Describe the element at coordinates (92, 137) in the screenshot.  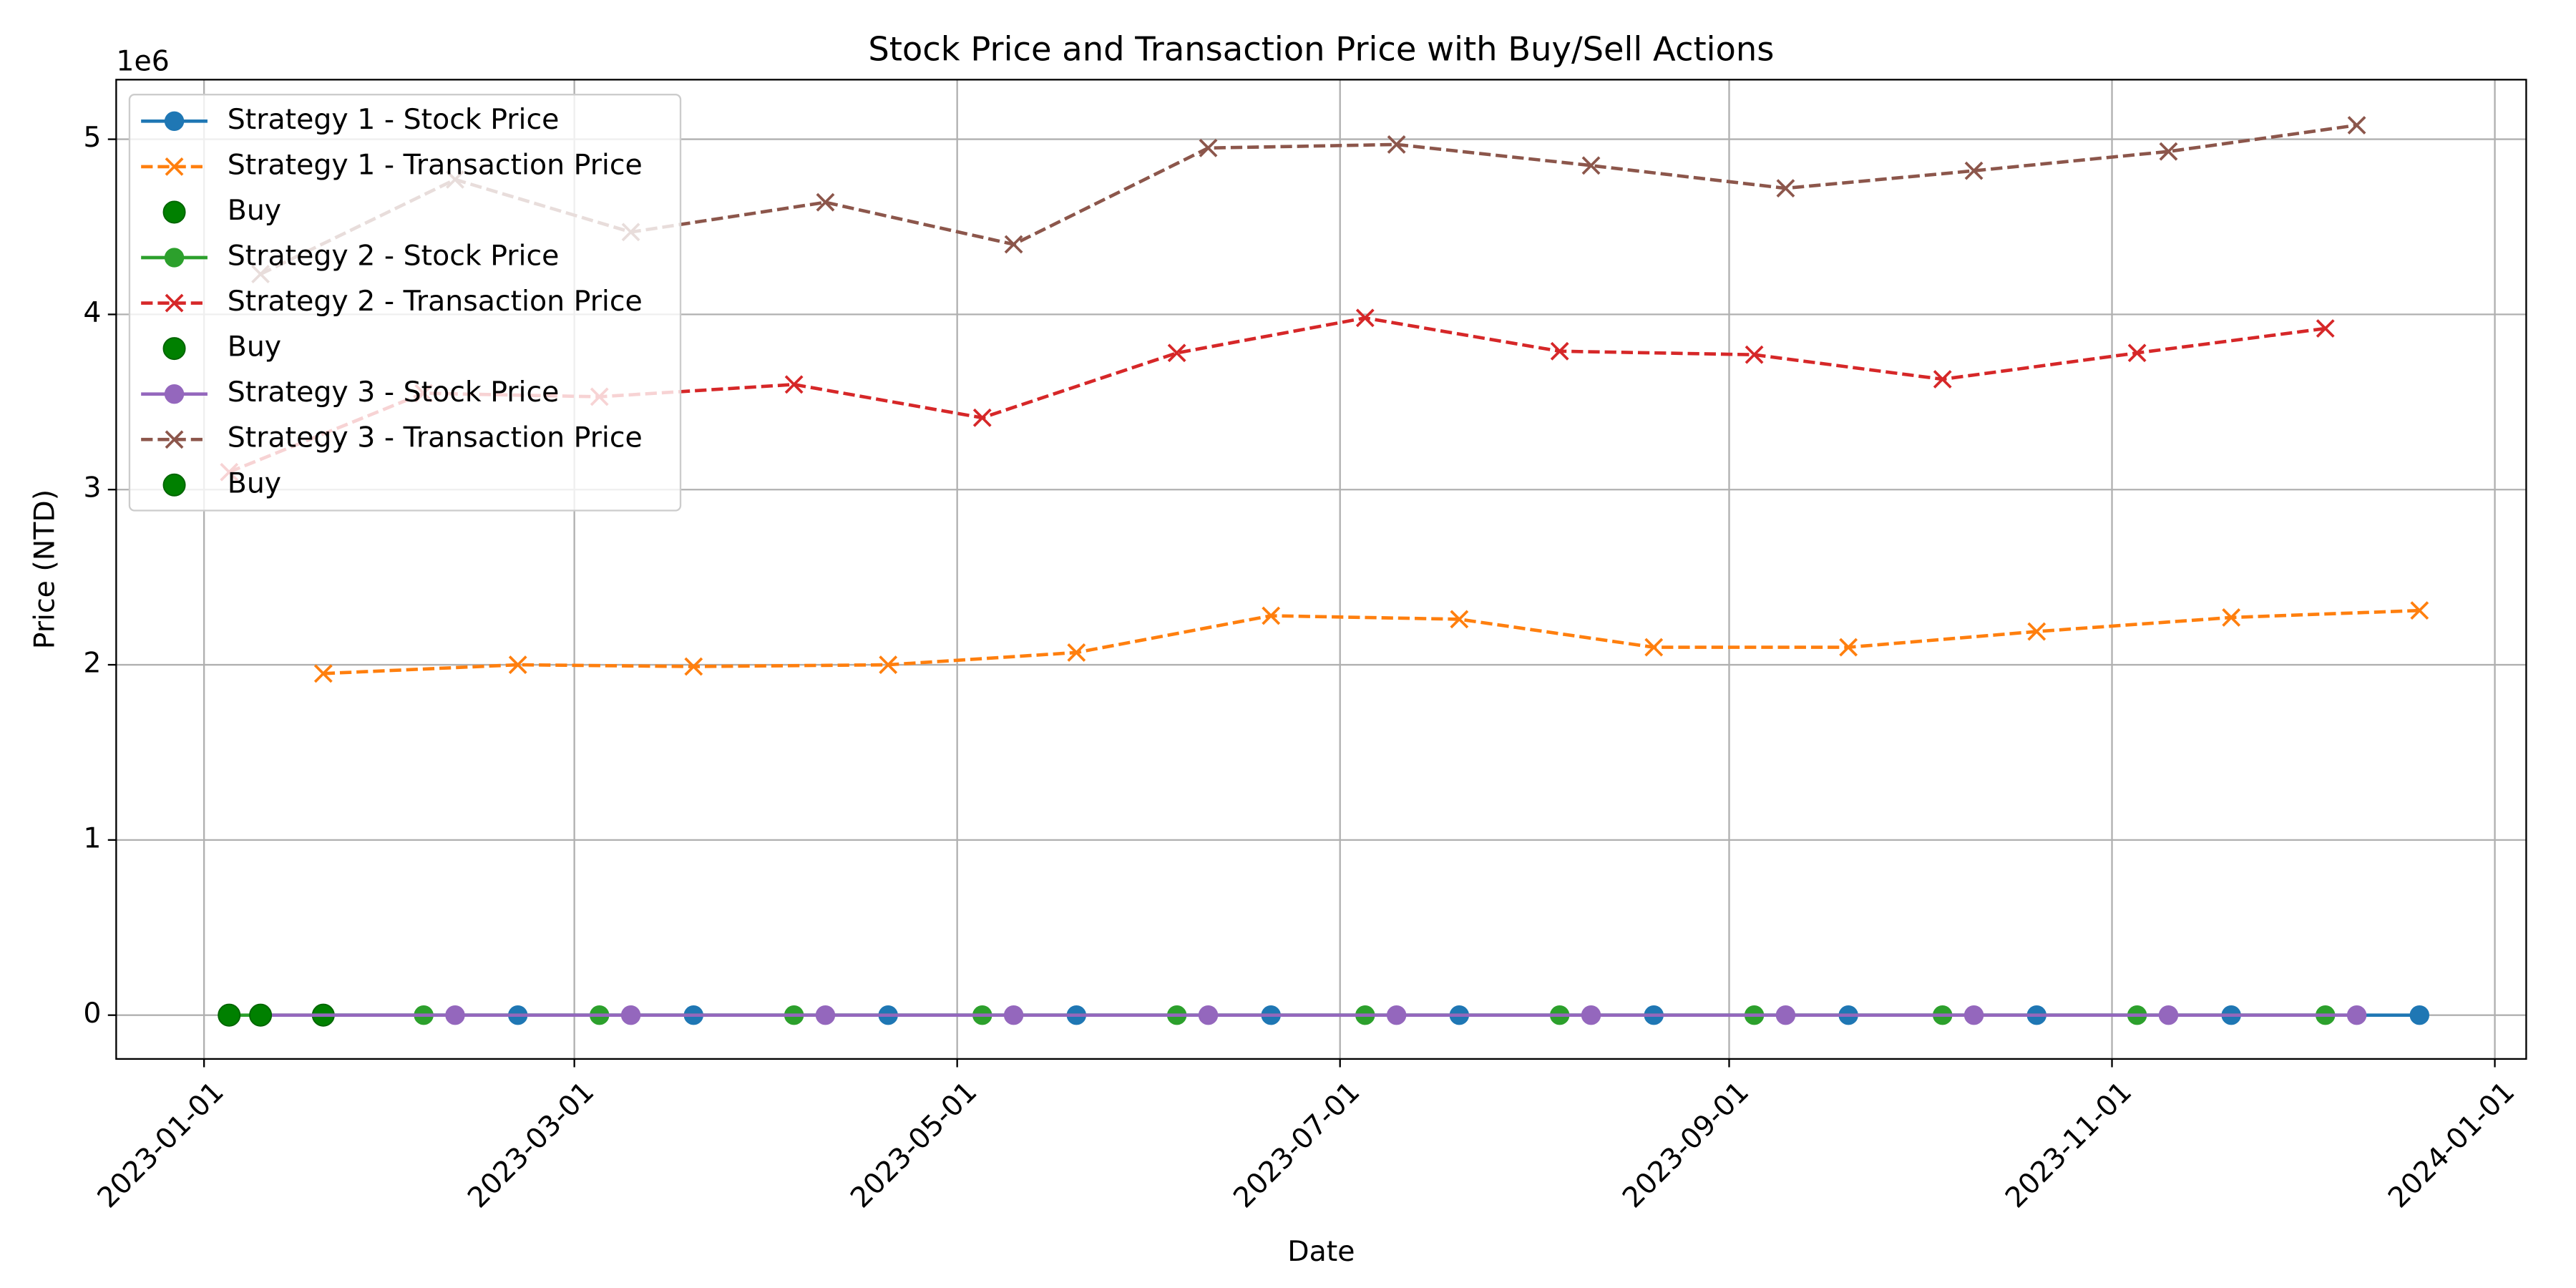
I see `y-tick-label: 5` at that location.